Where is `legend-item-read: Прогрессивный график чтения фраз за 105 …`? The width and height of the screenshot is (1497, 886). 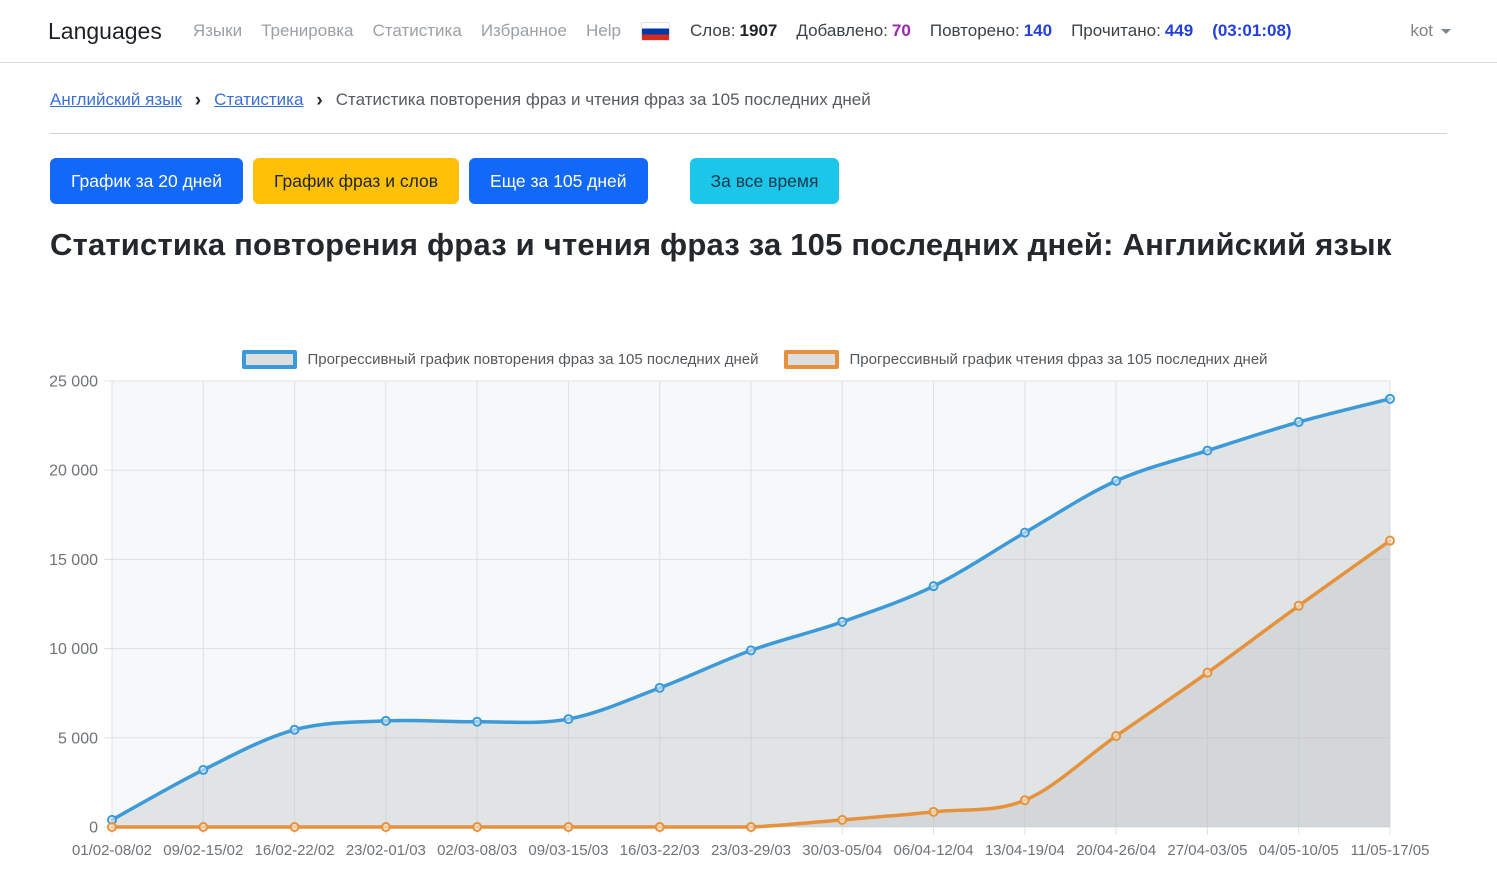 legend-item-read: Прогрессивный график чтения фраз за 105 … is located at coordinates (1026, 359).